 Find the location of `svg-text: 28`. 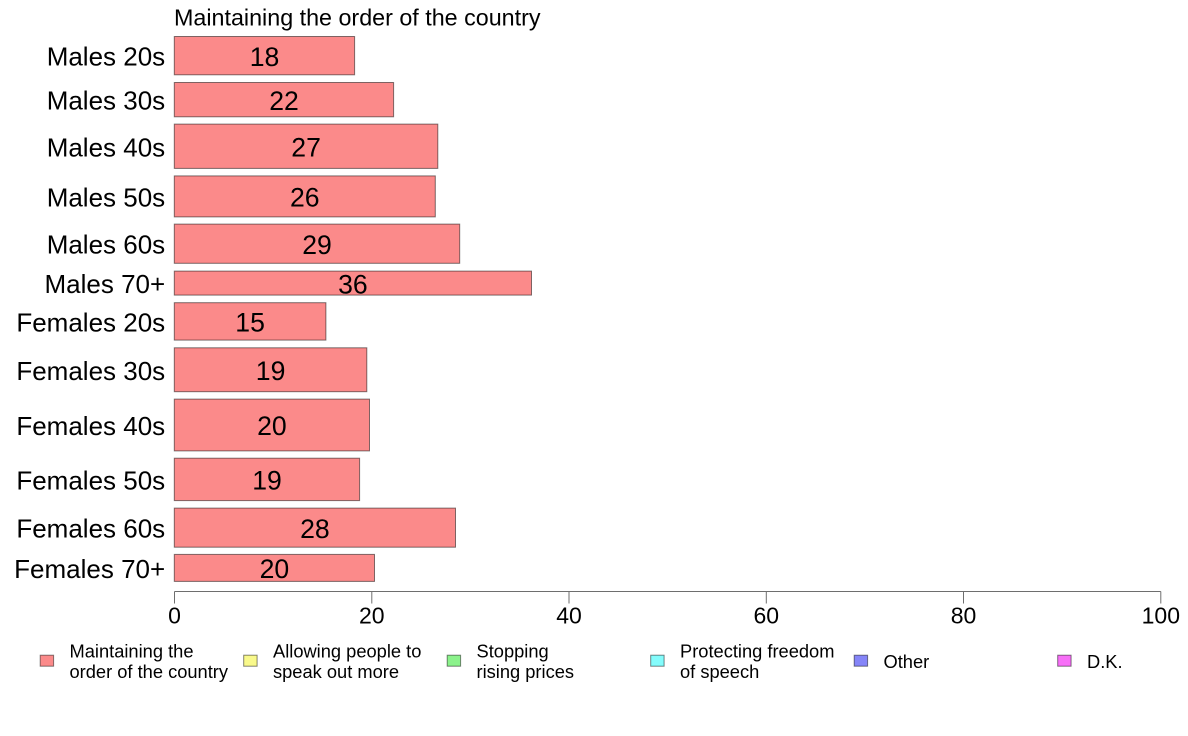

svg-text: 28 is located at coordinates (315, 529).